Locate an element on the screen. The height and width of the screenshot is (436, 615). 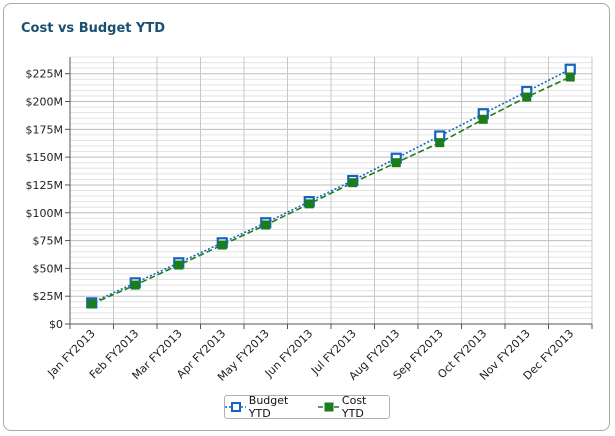
legend-item-cost: Cost YTD is located at coordinates (353, 407).